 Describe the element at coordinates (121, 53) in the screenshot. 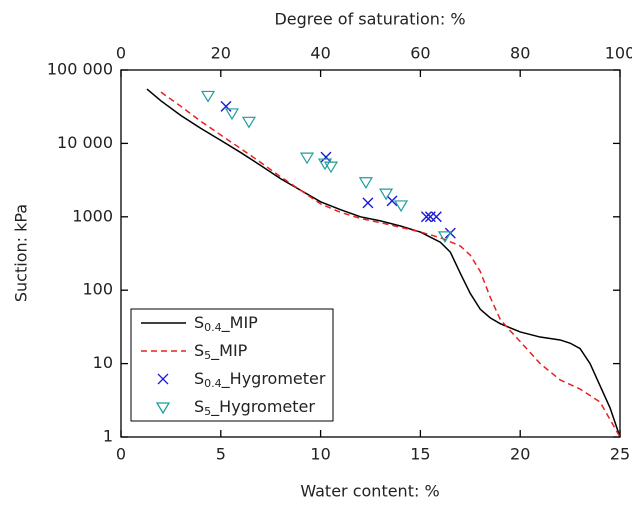

I see `x2-tick-label: 0` at that location.